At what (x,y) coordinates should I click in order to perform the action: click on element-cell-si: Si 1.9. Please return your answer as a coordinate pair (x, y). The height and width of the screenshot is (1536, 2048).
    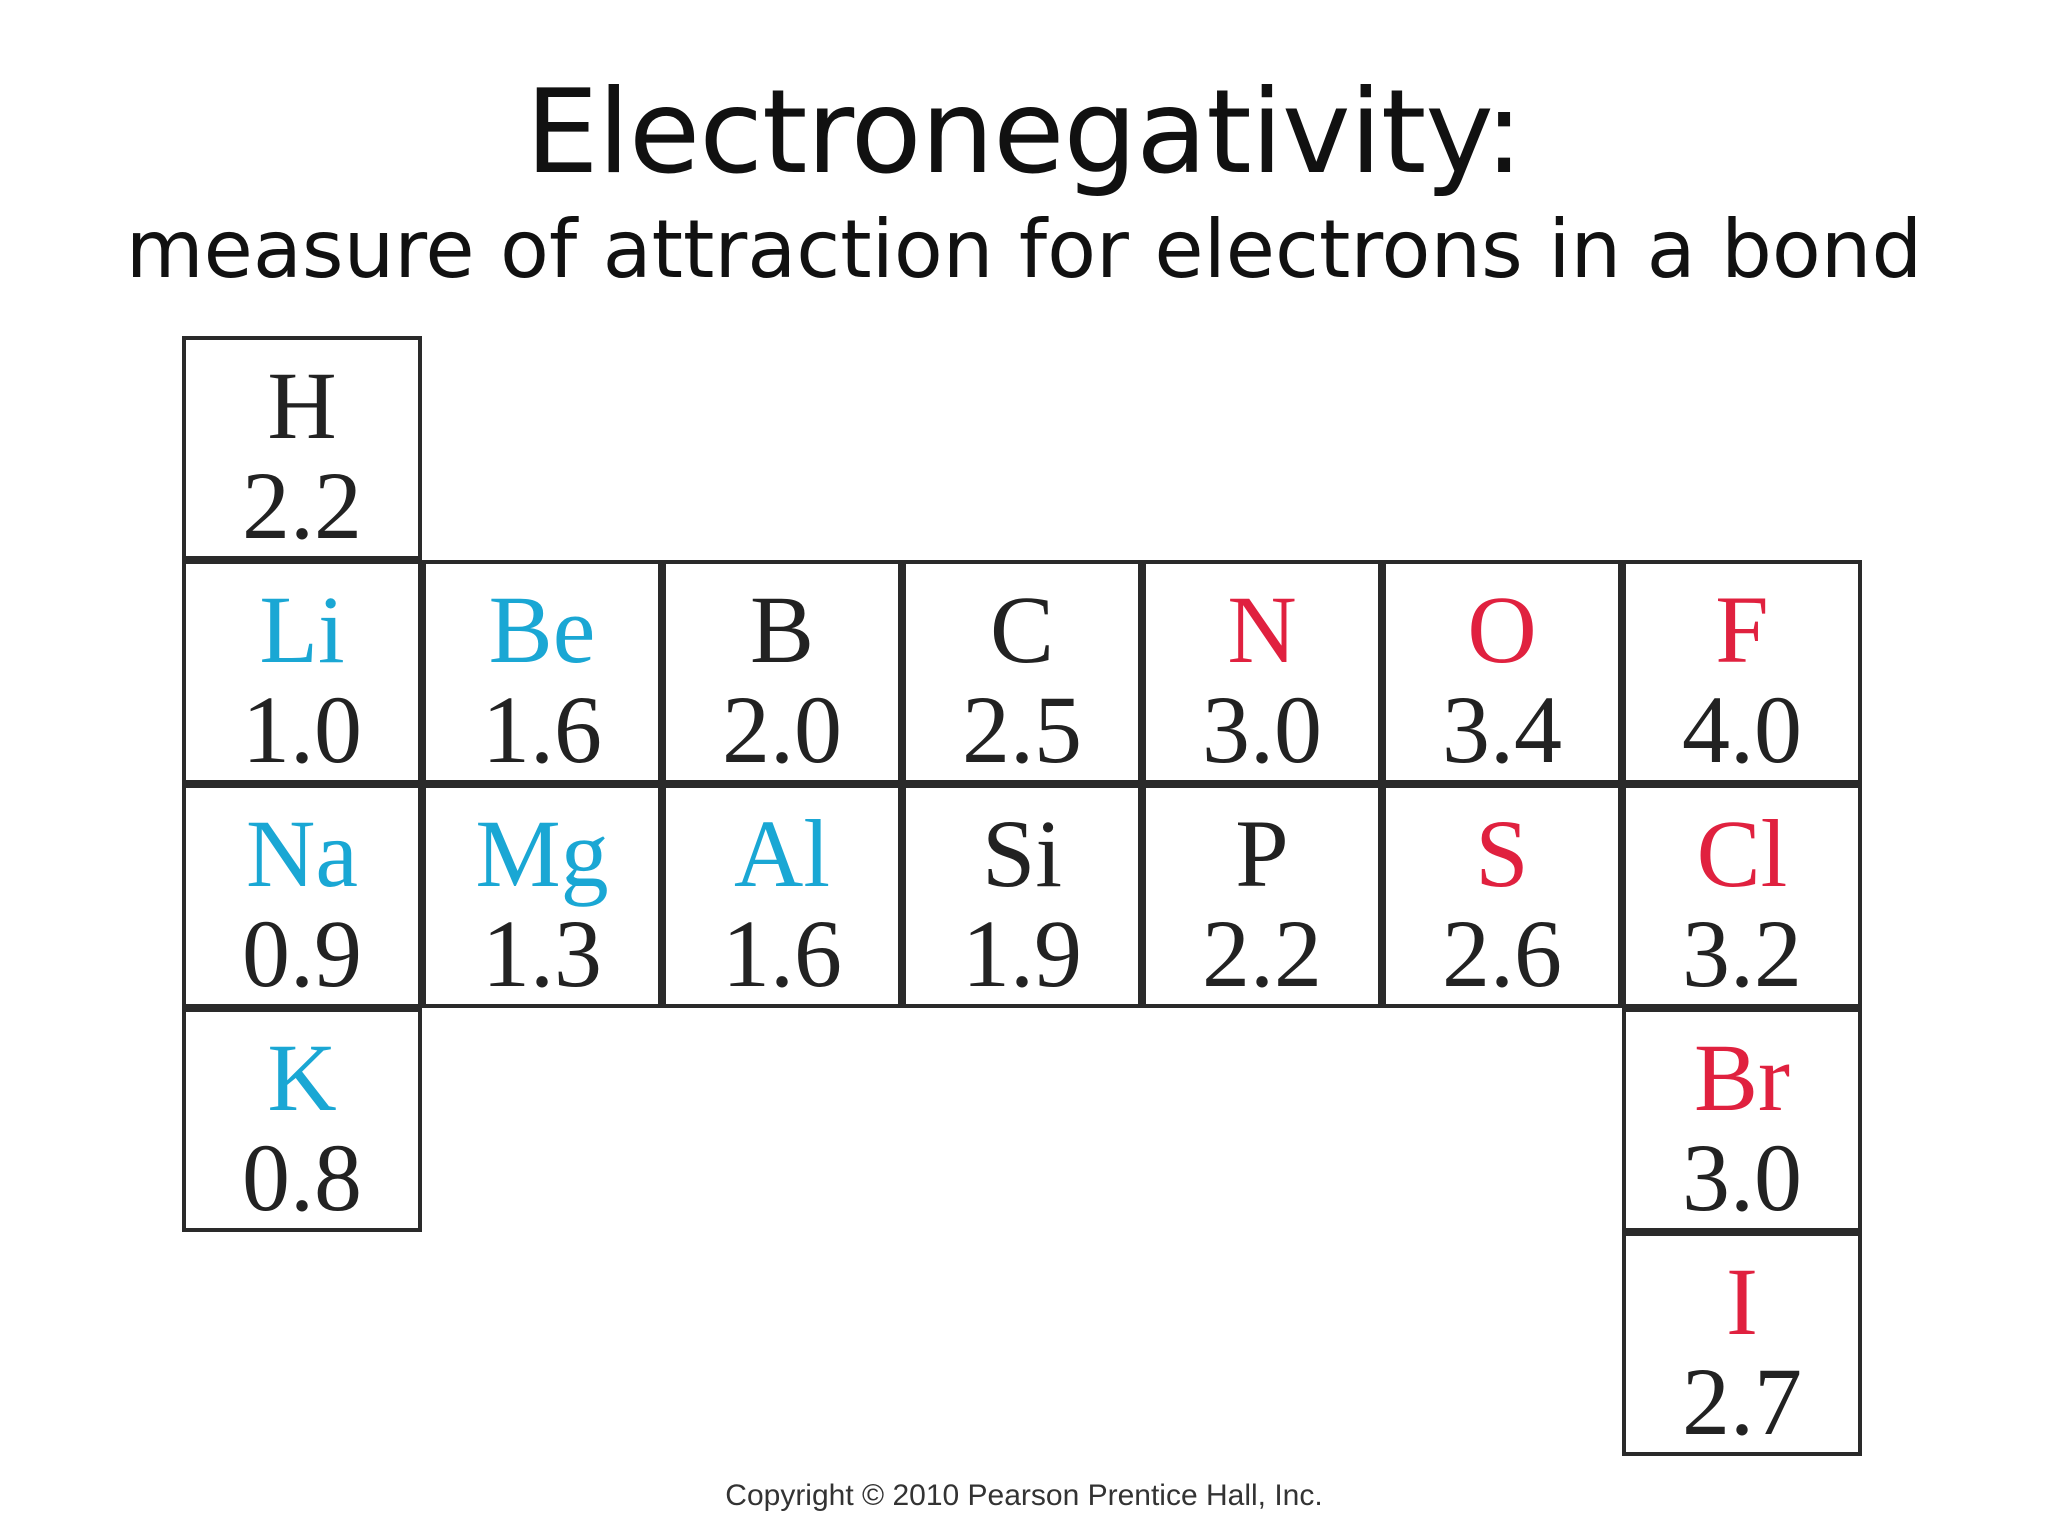
    Looking at the image, I should click on (1022, 896).